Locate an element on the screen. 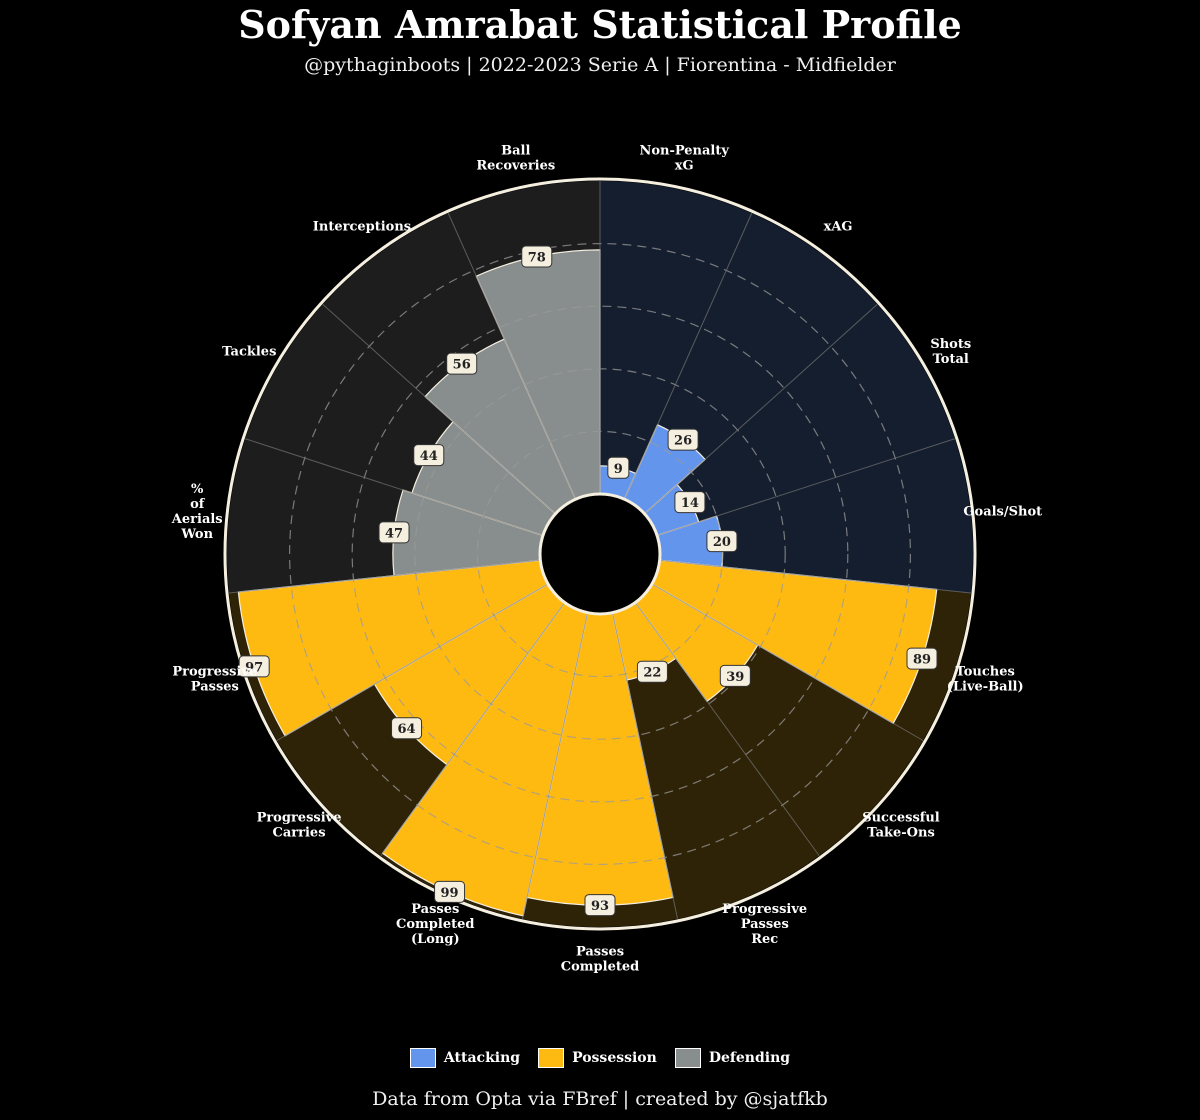 This screenshot has width=1200, height=1120. category-label-line: Touches is located at coordinates (985, 672).